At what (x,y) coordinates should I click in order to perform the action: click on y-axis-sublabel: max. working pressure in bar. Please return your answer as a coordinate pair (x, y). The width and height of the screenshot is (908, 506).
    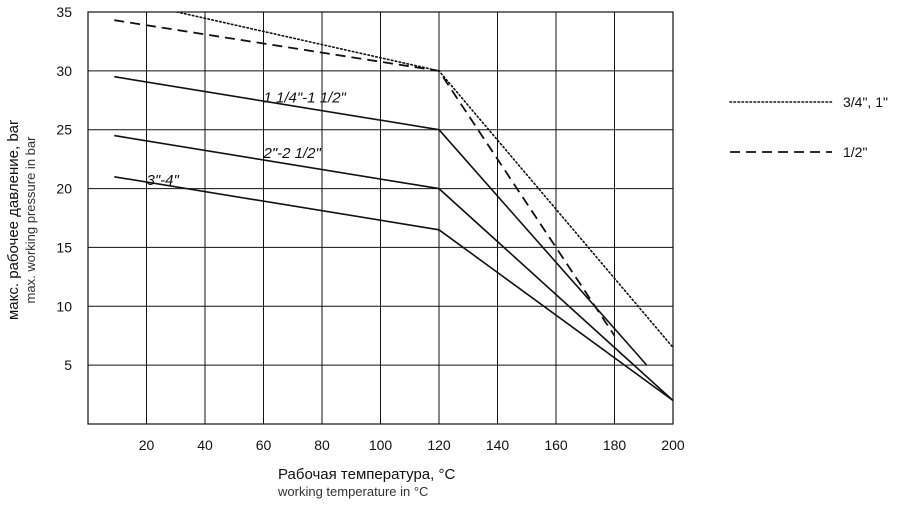
    Looking at the image, I should click on (30, 220).